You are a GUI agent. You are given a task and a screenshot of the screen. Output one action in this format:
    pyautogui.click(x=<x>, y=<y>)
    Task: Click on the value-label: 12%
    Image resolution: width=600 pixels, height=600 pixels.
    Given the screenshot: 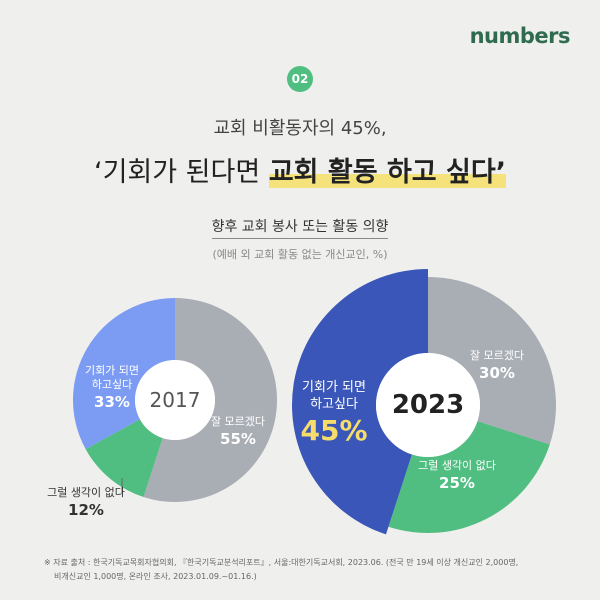 What is the action you would take?
    pyautogui.click(x=86, y=510)
    